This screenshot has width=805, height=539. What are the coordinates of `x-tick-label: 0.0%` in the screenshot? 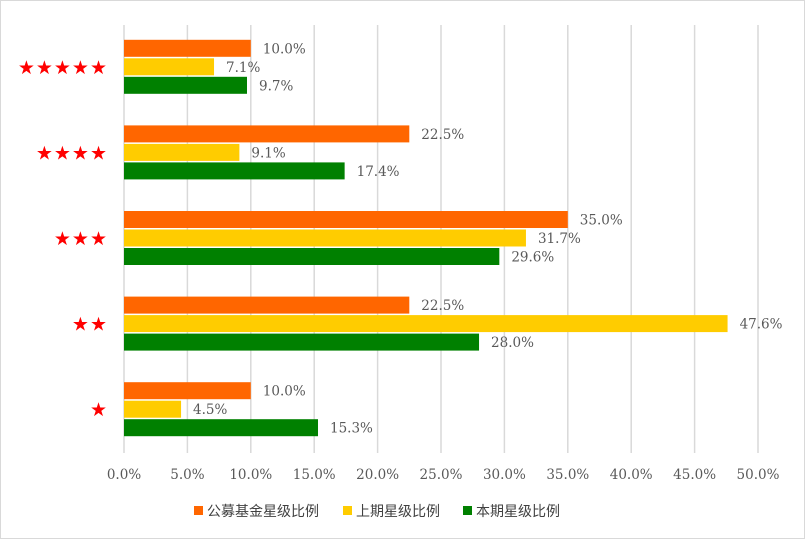 It's located at (124, 475).